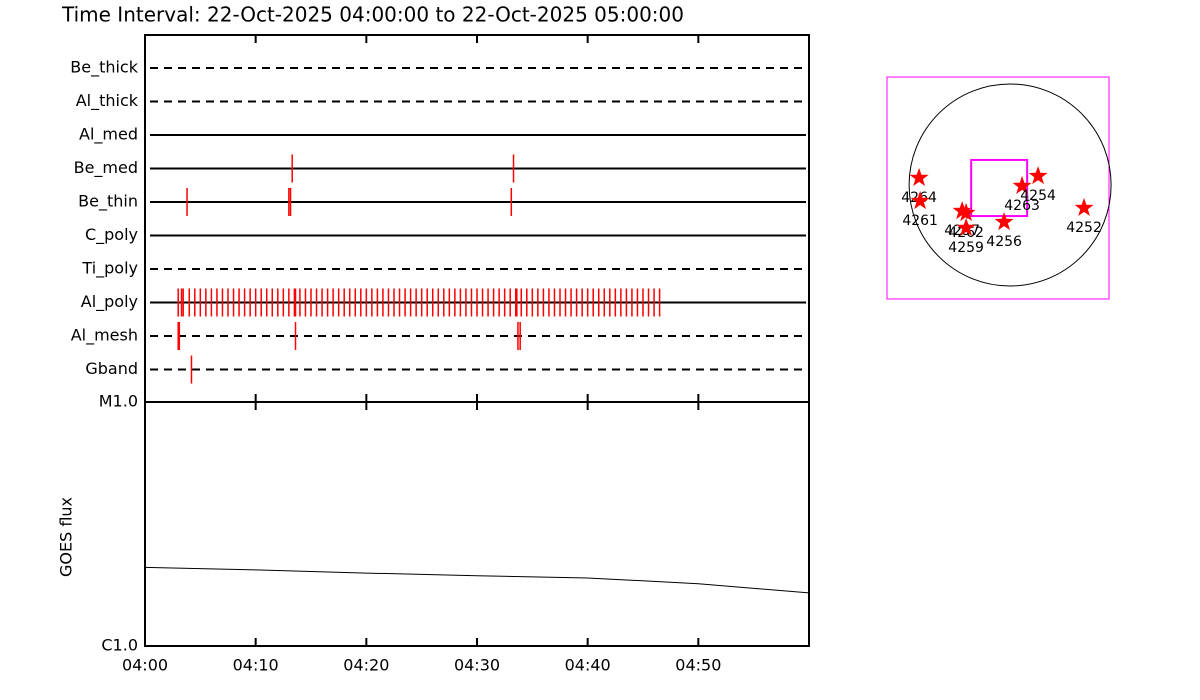 The width and height of the screenshot is (1200, 700). Describe the element at coordinates (66, 537) in the screenshot. I see `y-axis-label: GOES flux` at that location.